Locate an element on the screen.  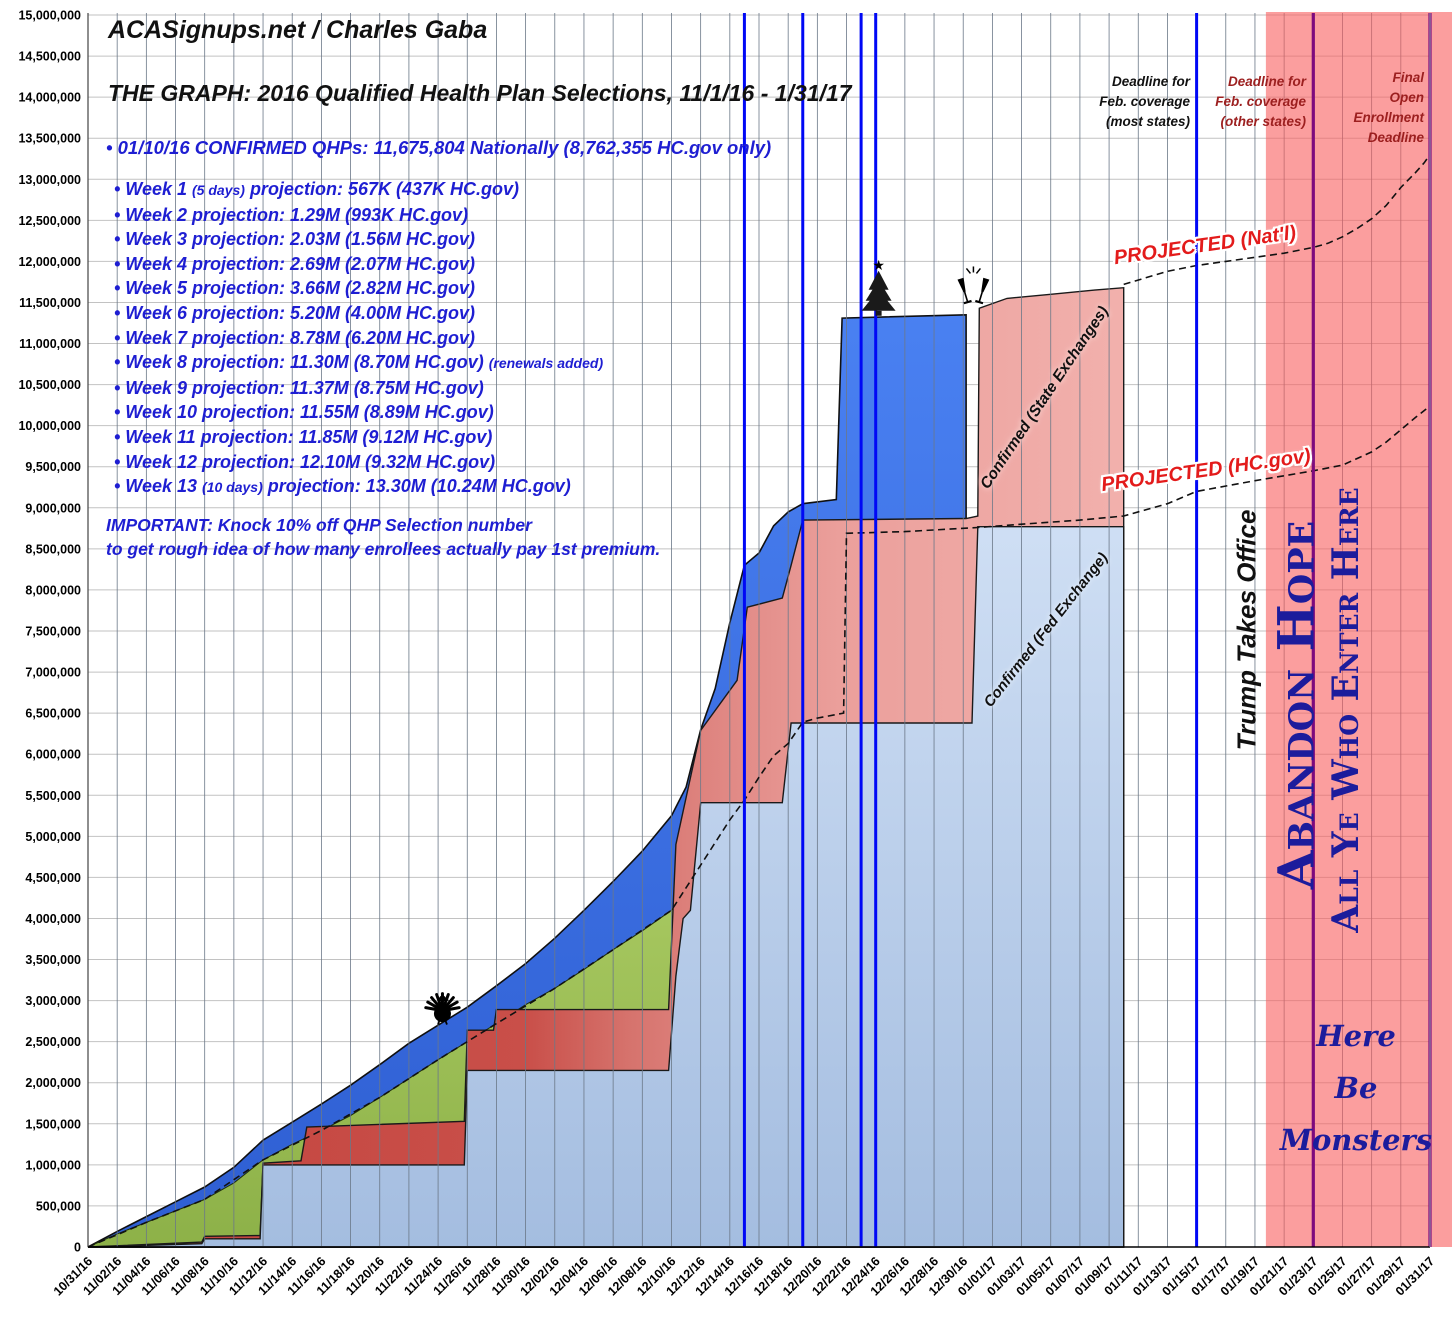
y-axis-tick-label: 7,000,000 is located at coordinates (53, 673).